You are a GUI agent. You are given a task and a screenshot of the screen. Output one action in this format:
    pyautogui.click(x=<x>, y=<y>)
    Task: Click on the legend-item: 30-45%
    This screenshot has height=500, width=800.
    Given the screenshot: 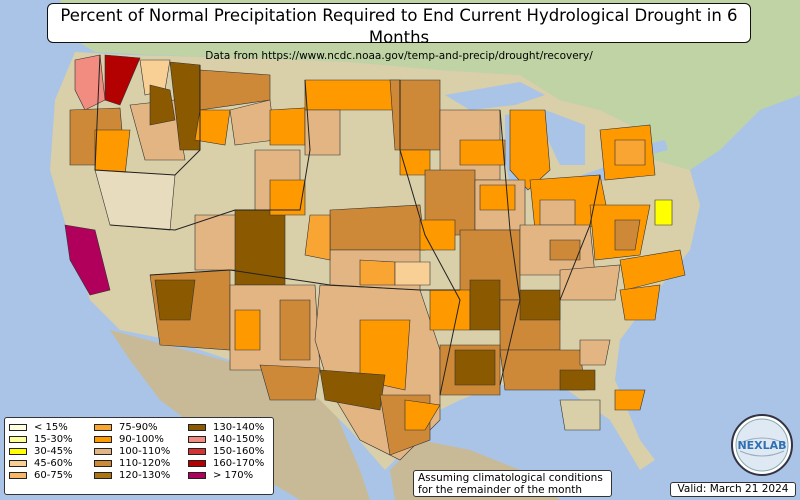 What is the action you would take?
    pyautogui.click(x=41, y=451)
    